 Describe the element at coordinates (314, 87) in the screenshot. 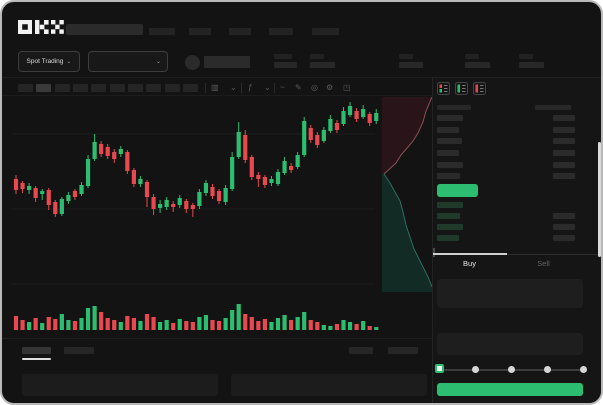

I see `camera-icon: ◎` at that location.